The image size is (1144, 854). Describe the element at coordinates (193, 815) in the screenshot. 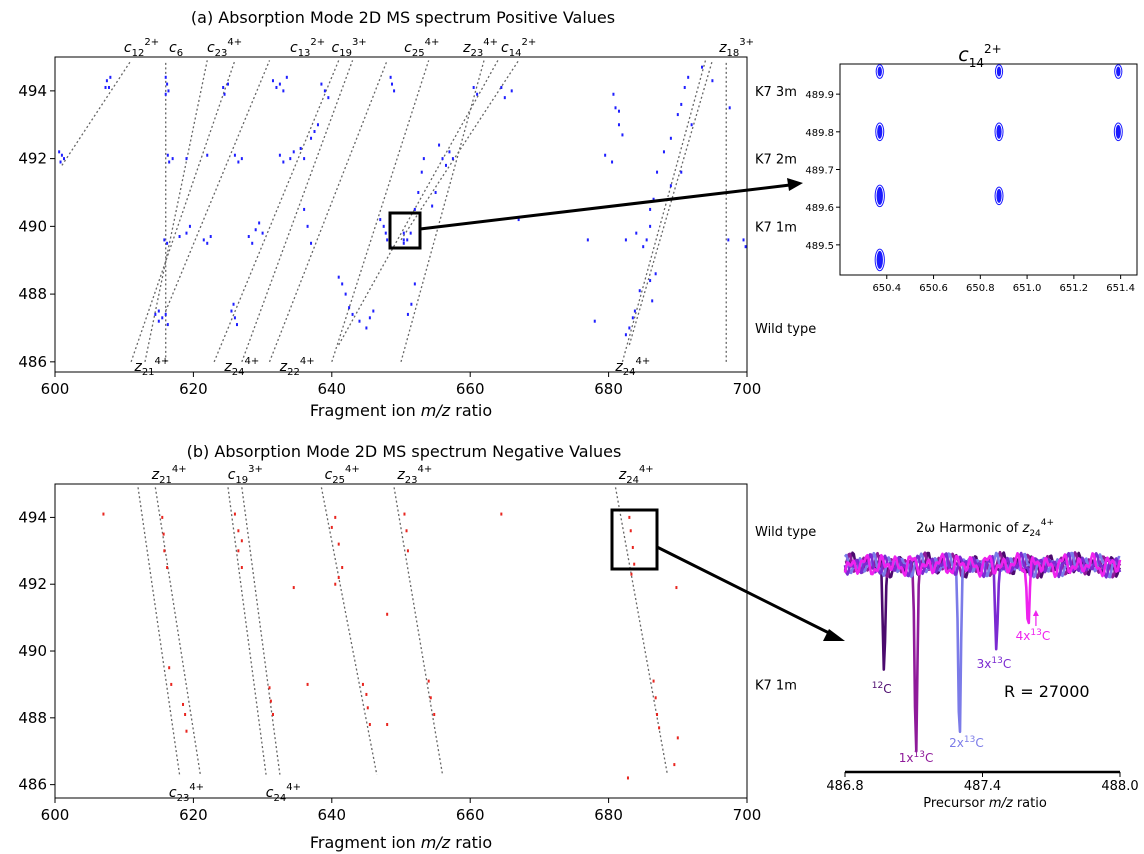

I see `x-tick-label: 620` at that location.